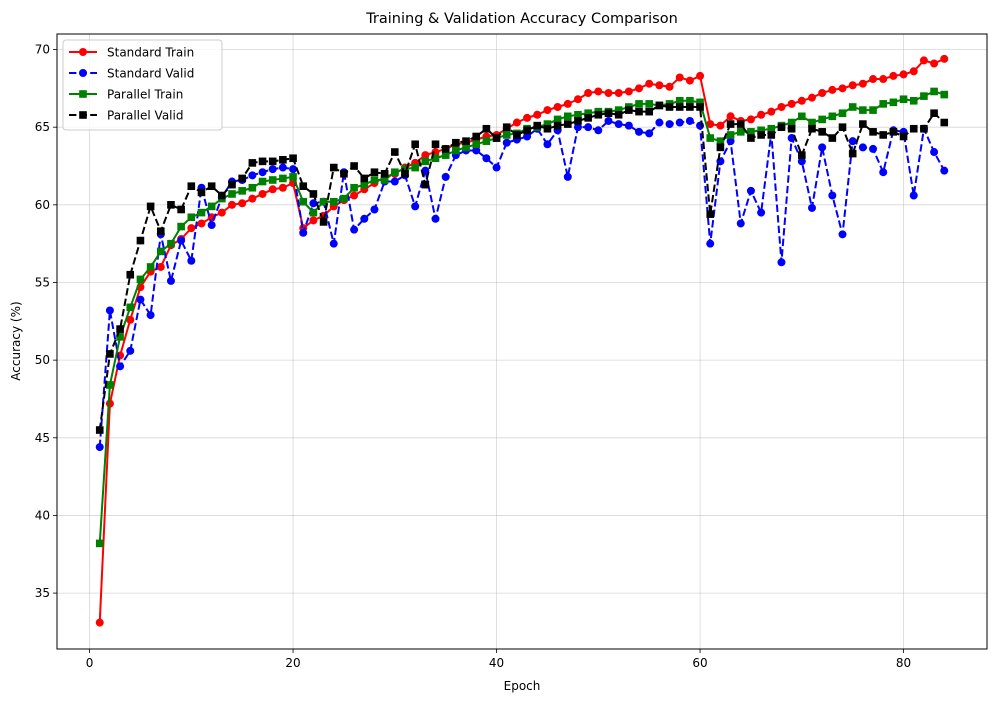  What do you see at coordinates (145, 95) in the screenshot?
I see `legend-label: Parallel Train` at bounding box center [145, 95].